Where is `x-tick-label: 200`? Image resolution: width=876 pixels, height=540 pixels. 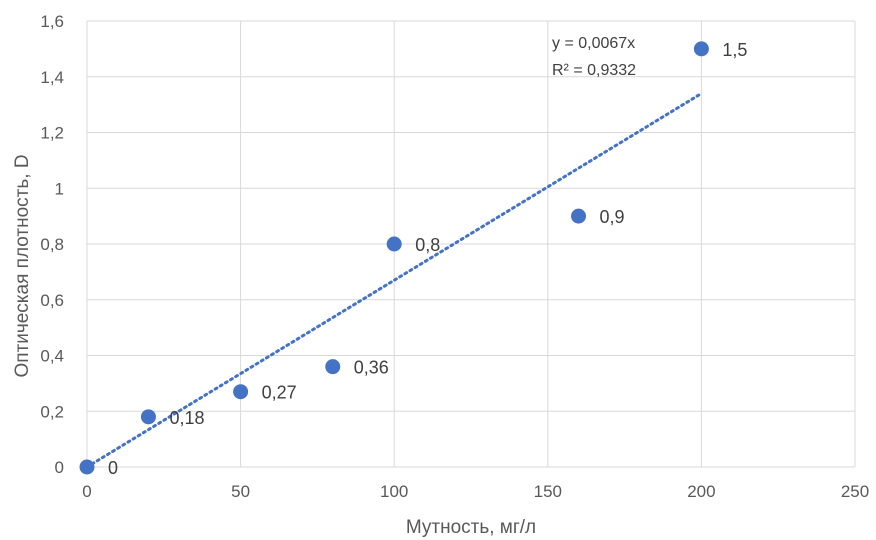 x-tick-label: 200 is located at coordinates (701, 491).